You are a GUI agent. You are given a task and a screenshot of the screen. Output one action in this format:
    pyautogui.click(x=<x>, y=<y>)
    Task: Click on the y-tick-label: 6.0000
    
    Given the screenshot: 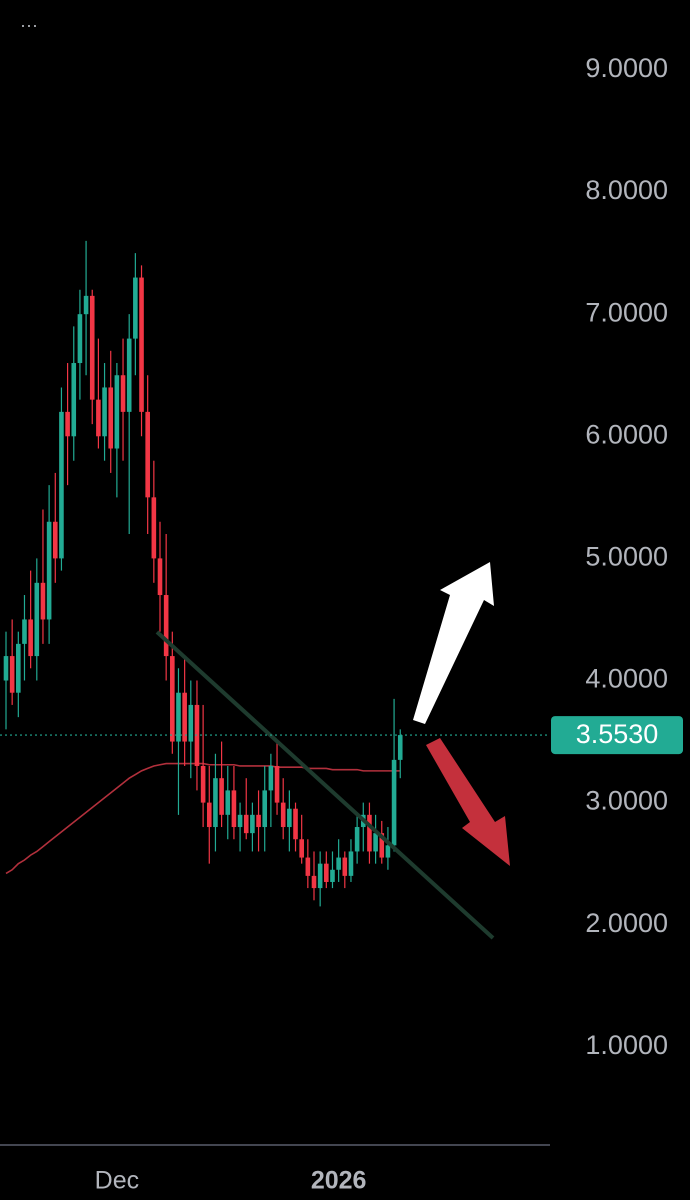 What is the action you would take?
    pyautogui.click(x=626, y=434)
    